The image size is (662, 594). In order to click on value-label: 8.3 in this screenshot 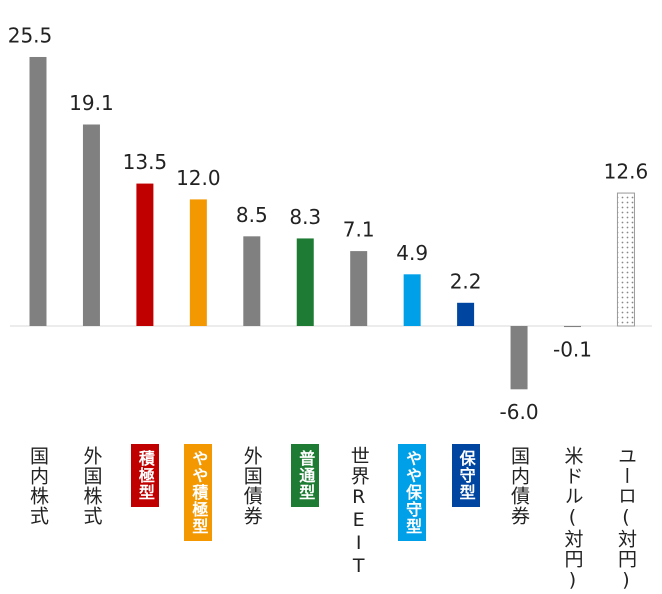, I will do `click(305, 217)`.